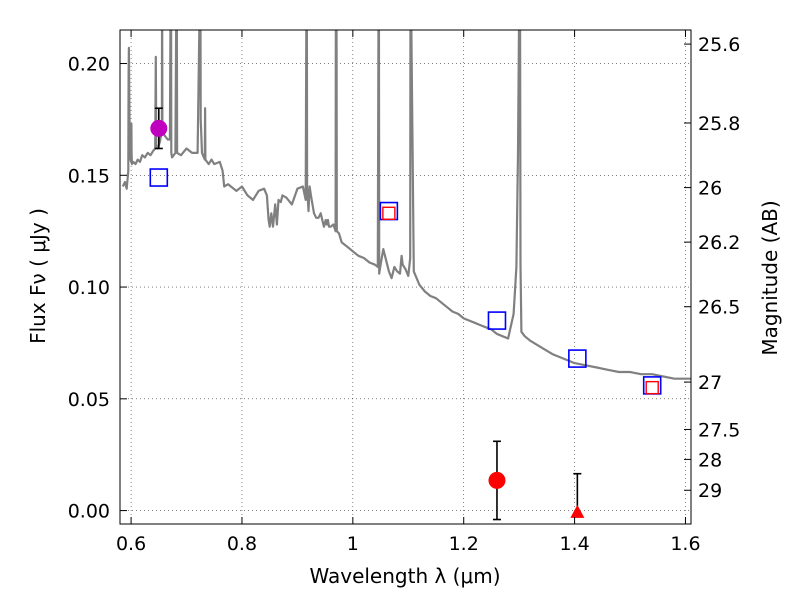  What do you see at coordinates (710, 383) in the screenshot?
I see `right-tick-label: 27` at bounding box center [710, 383].